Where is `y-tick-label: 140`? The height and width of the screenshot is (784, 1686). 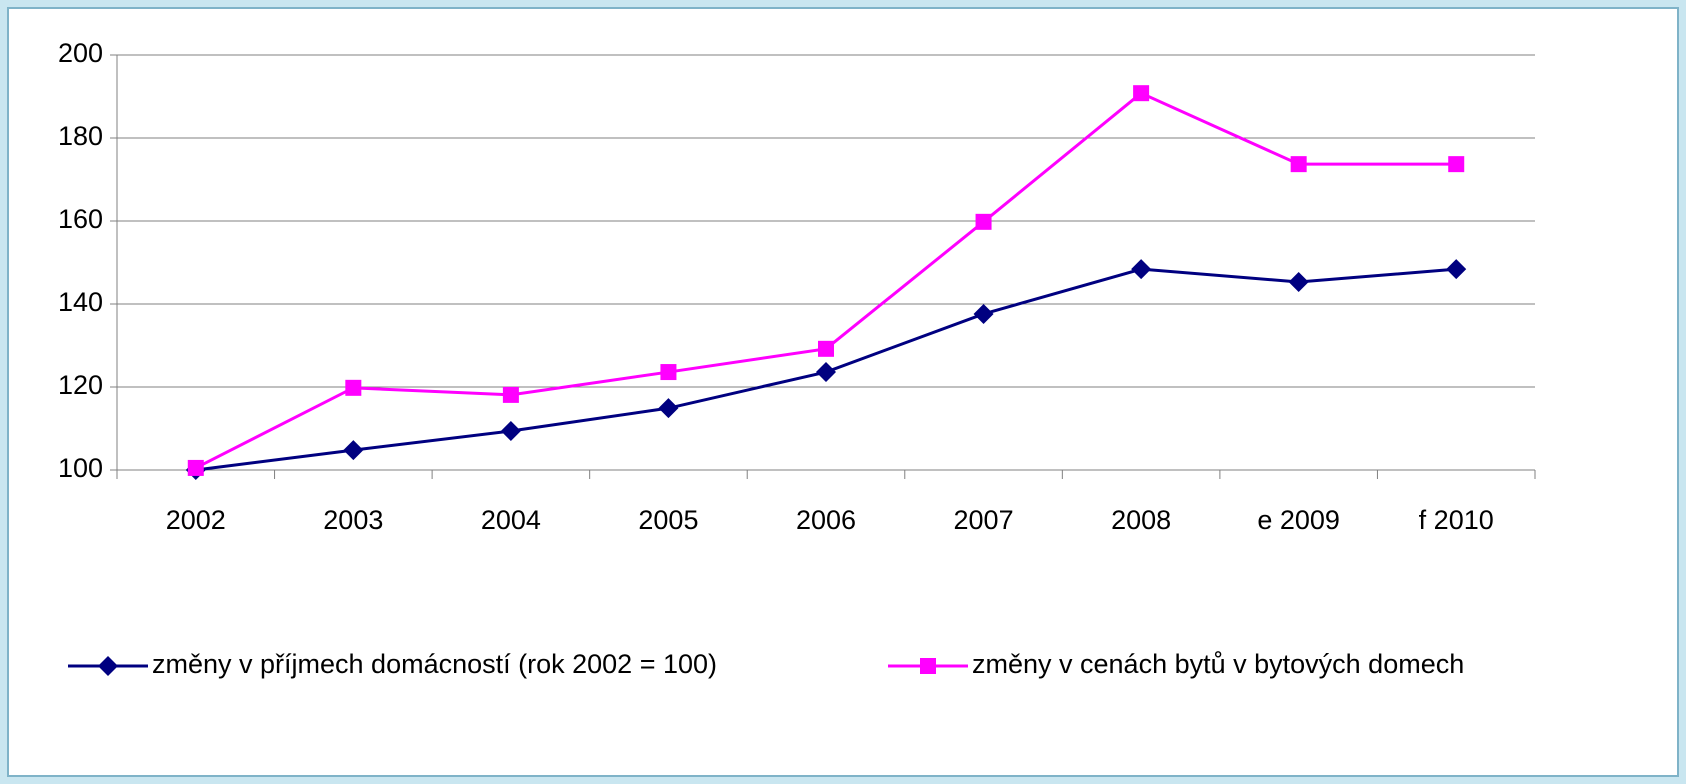
y-tick-label: 140 is located at coordinates (80, 302).